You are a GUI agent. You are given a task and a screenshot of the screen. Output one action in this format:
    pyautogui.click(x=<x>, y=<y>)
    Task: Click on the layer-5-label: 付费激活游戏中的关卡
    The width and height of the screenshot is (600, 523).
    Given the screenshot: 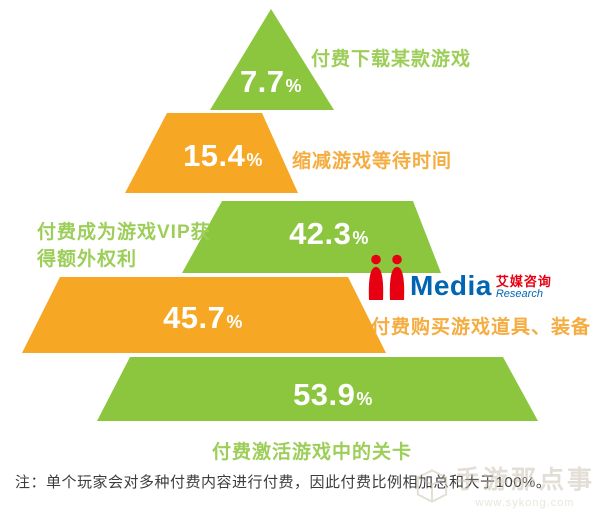 What is the action you would take?
    pyautogui.click(x=312, y=452)
    